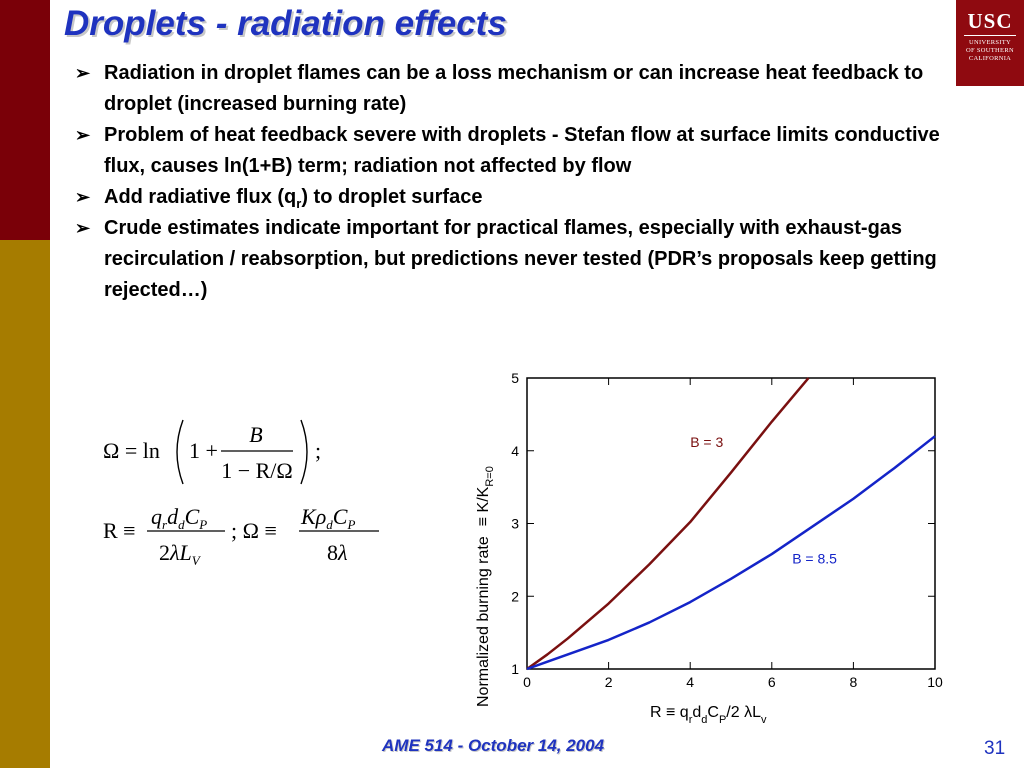  What do you see at coordinates (180, 554) in the screenshot?
I see `eq-r-denominator: 2λLV` at bounding box center [180, 554].